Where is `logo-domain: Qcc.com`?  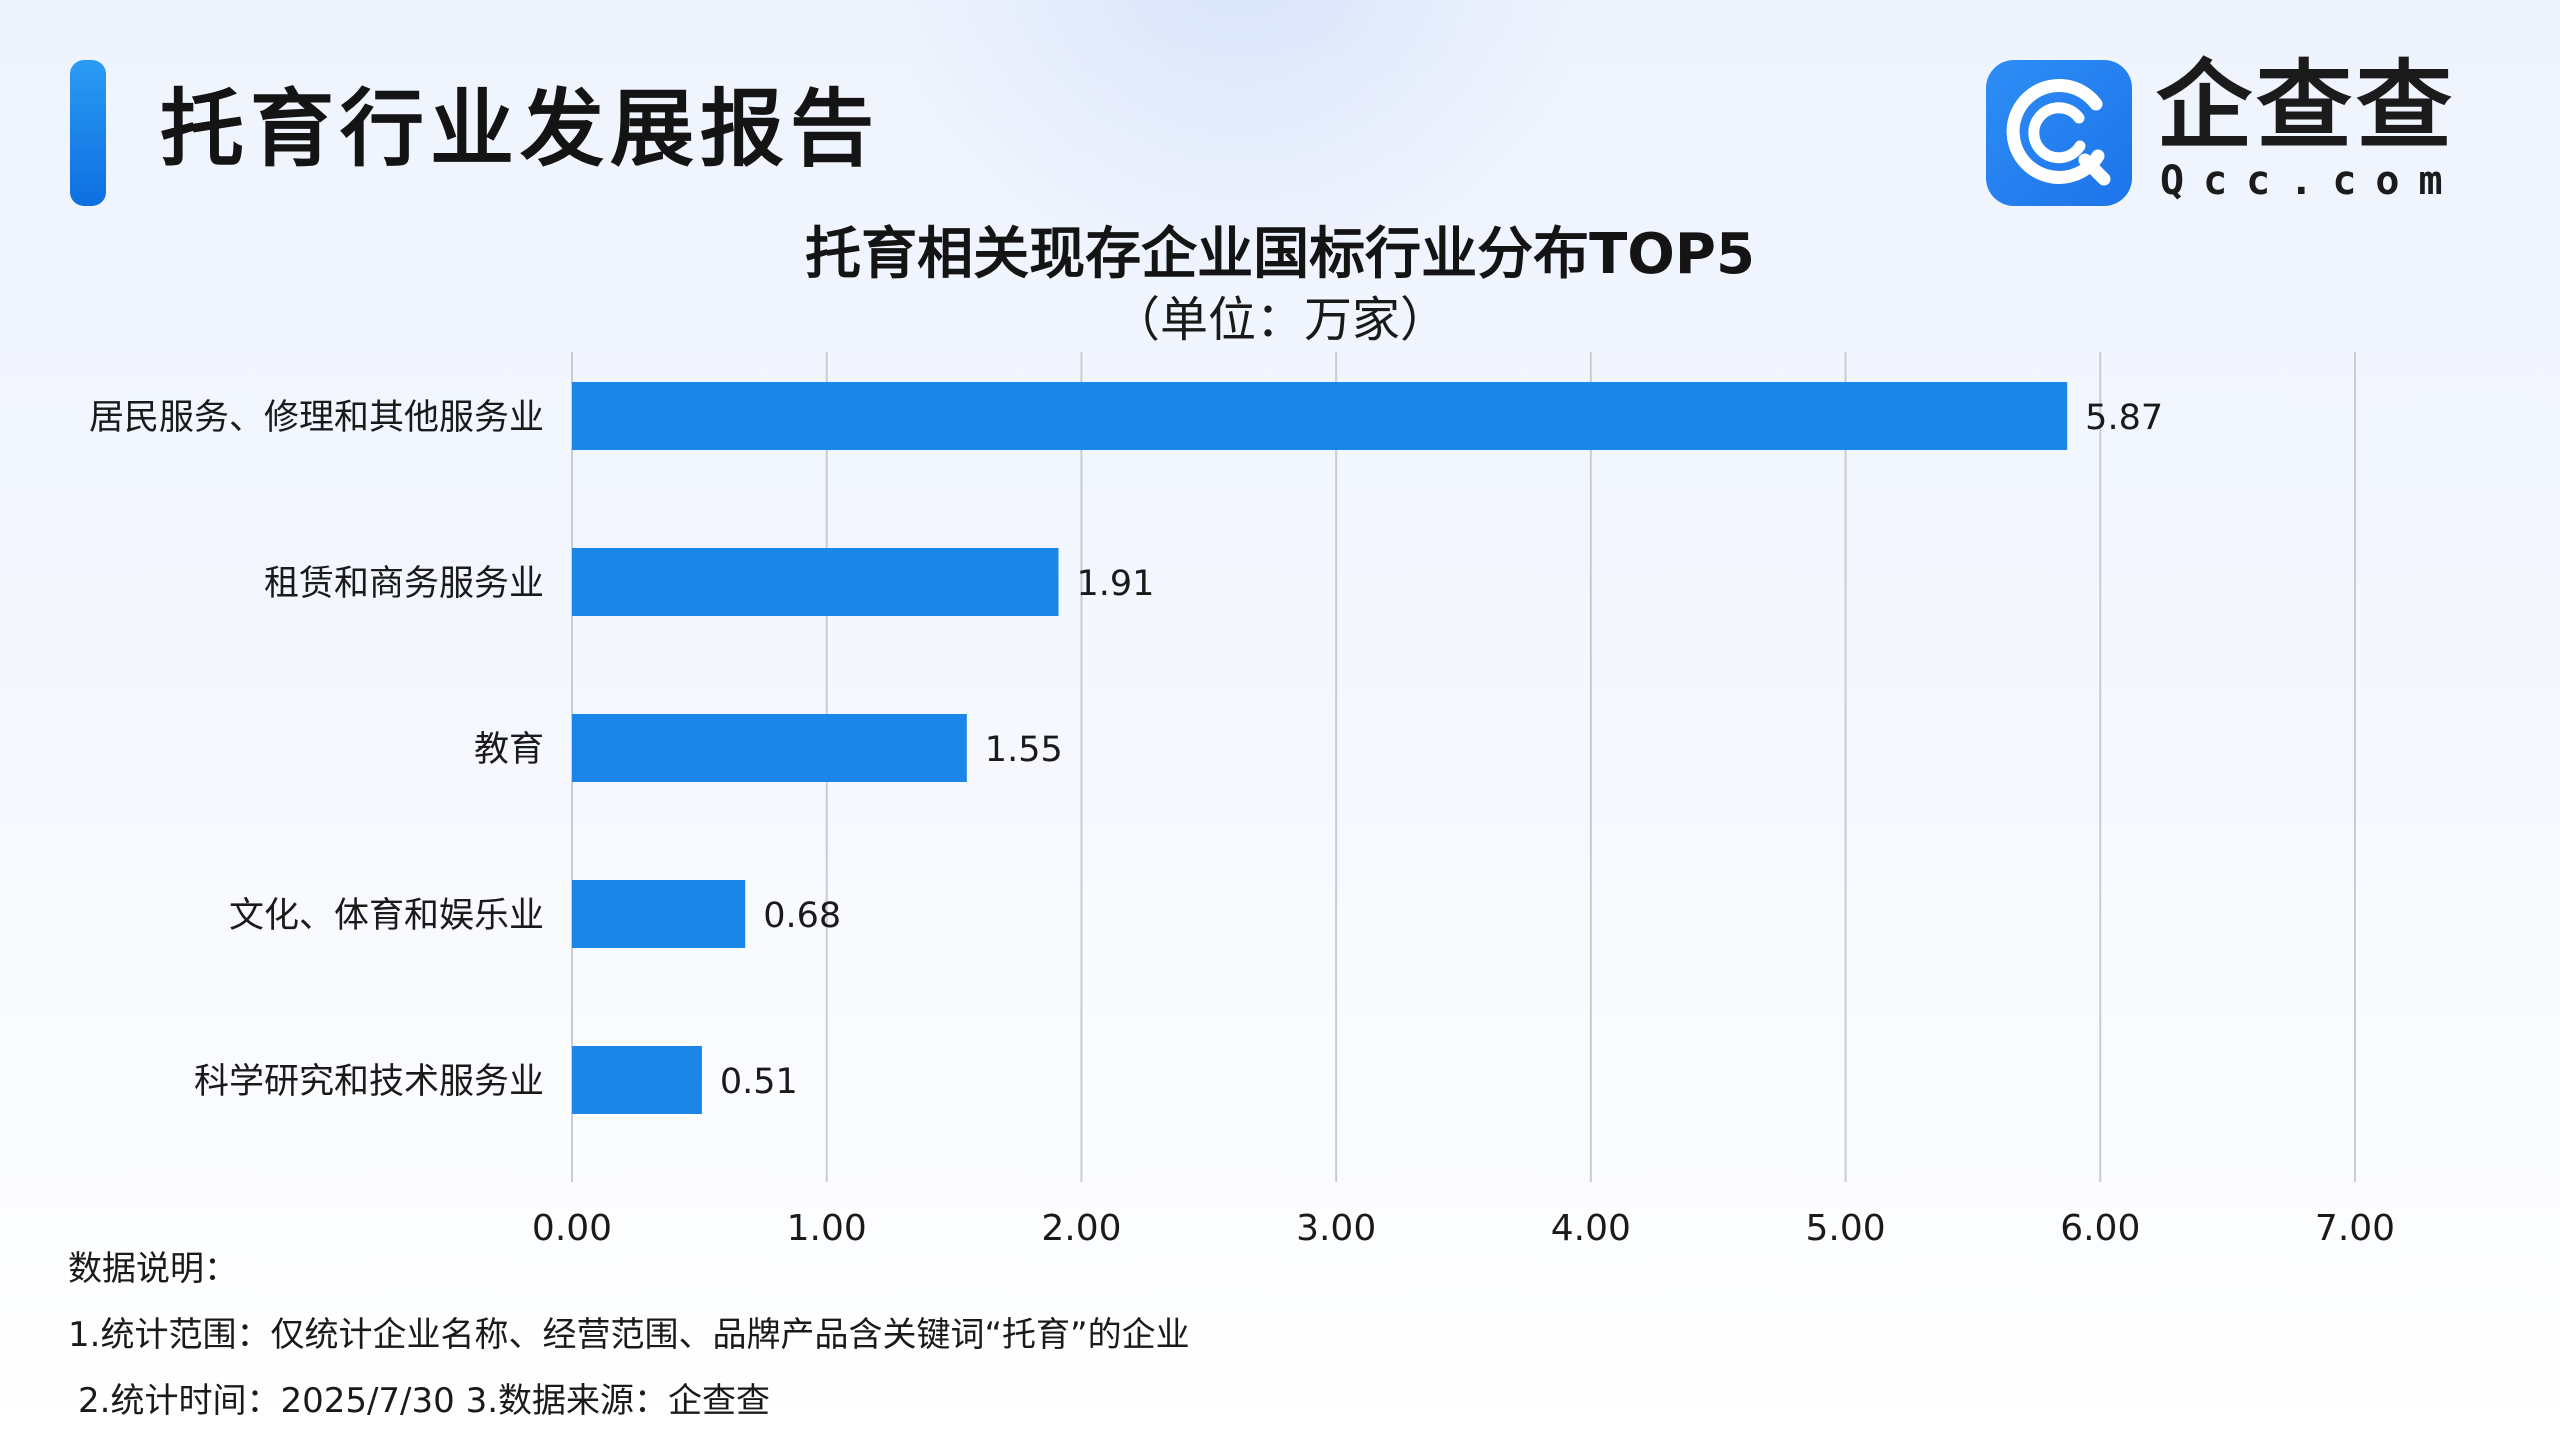
logo-domain: Qcc.com is located at coordinates (2311, 181).